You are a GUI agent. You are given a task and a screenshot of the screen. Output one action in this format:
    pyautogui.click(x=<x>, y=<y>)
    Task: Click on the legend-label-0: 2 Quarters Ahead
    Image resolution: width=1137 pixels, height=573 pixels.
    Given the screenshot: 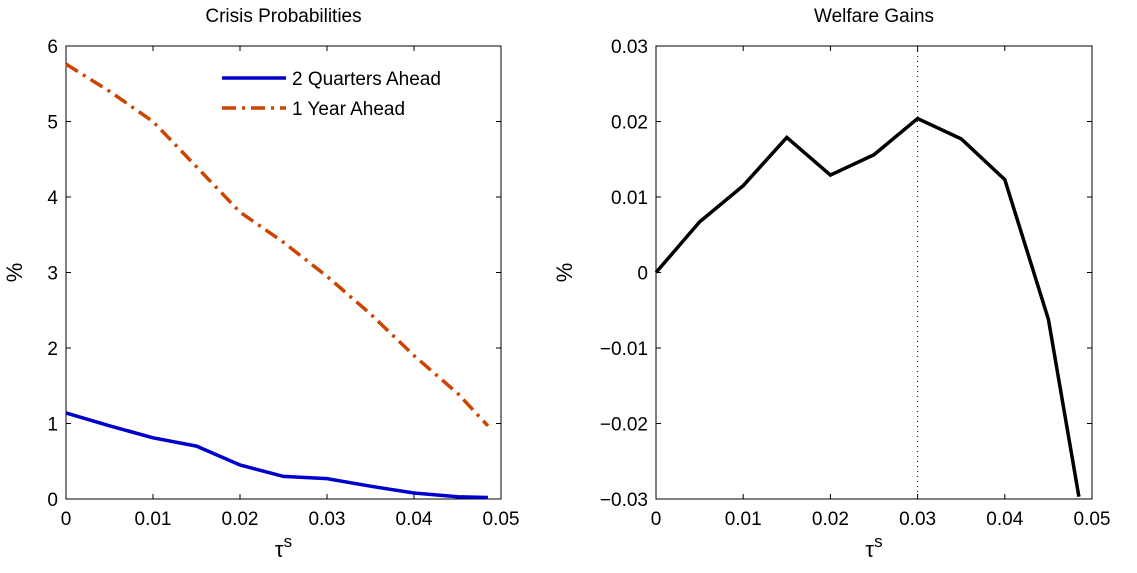 What is the action you would take?
    pyautogui.click(x=366, y=79)
    